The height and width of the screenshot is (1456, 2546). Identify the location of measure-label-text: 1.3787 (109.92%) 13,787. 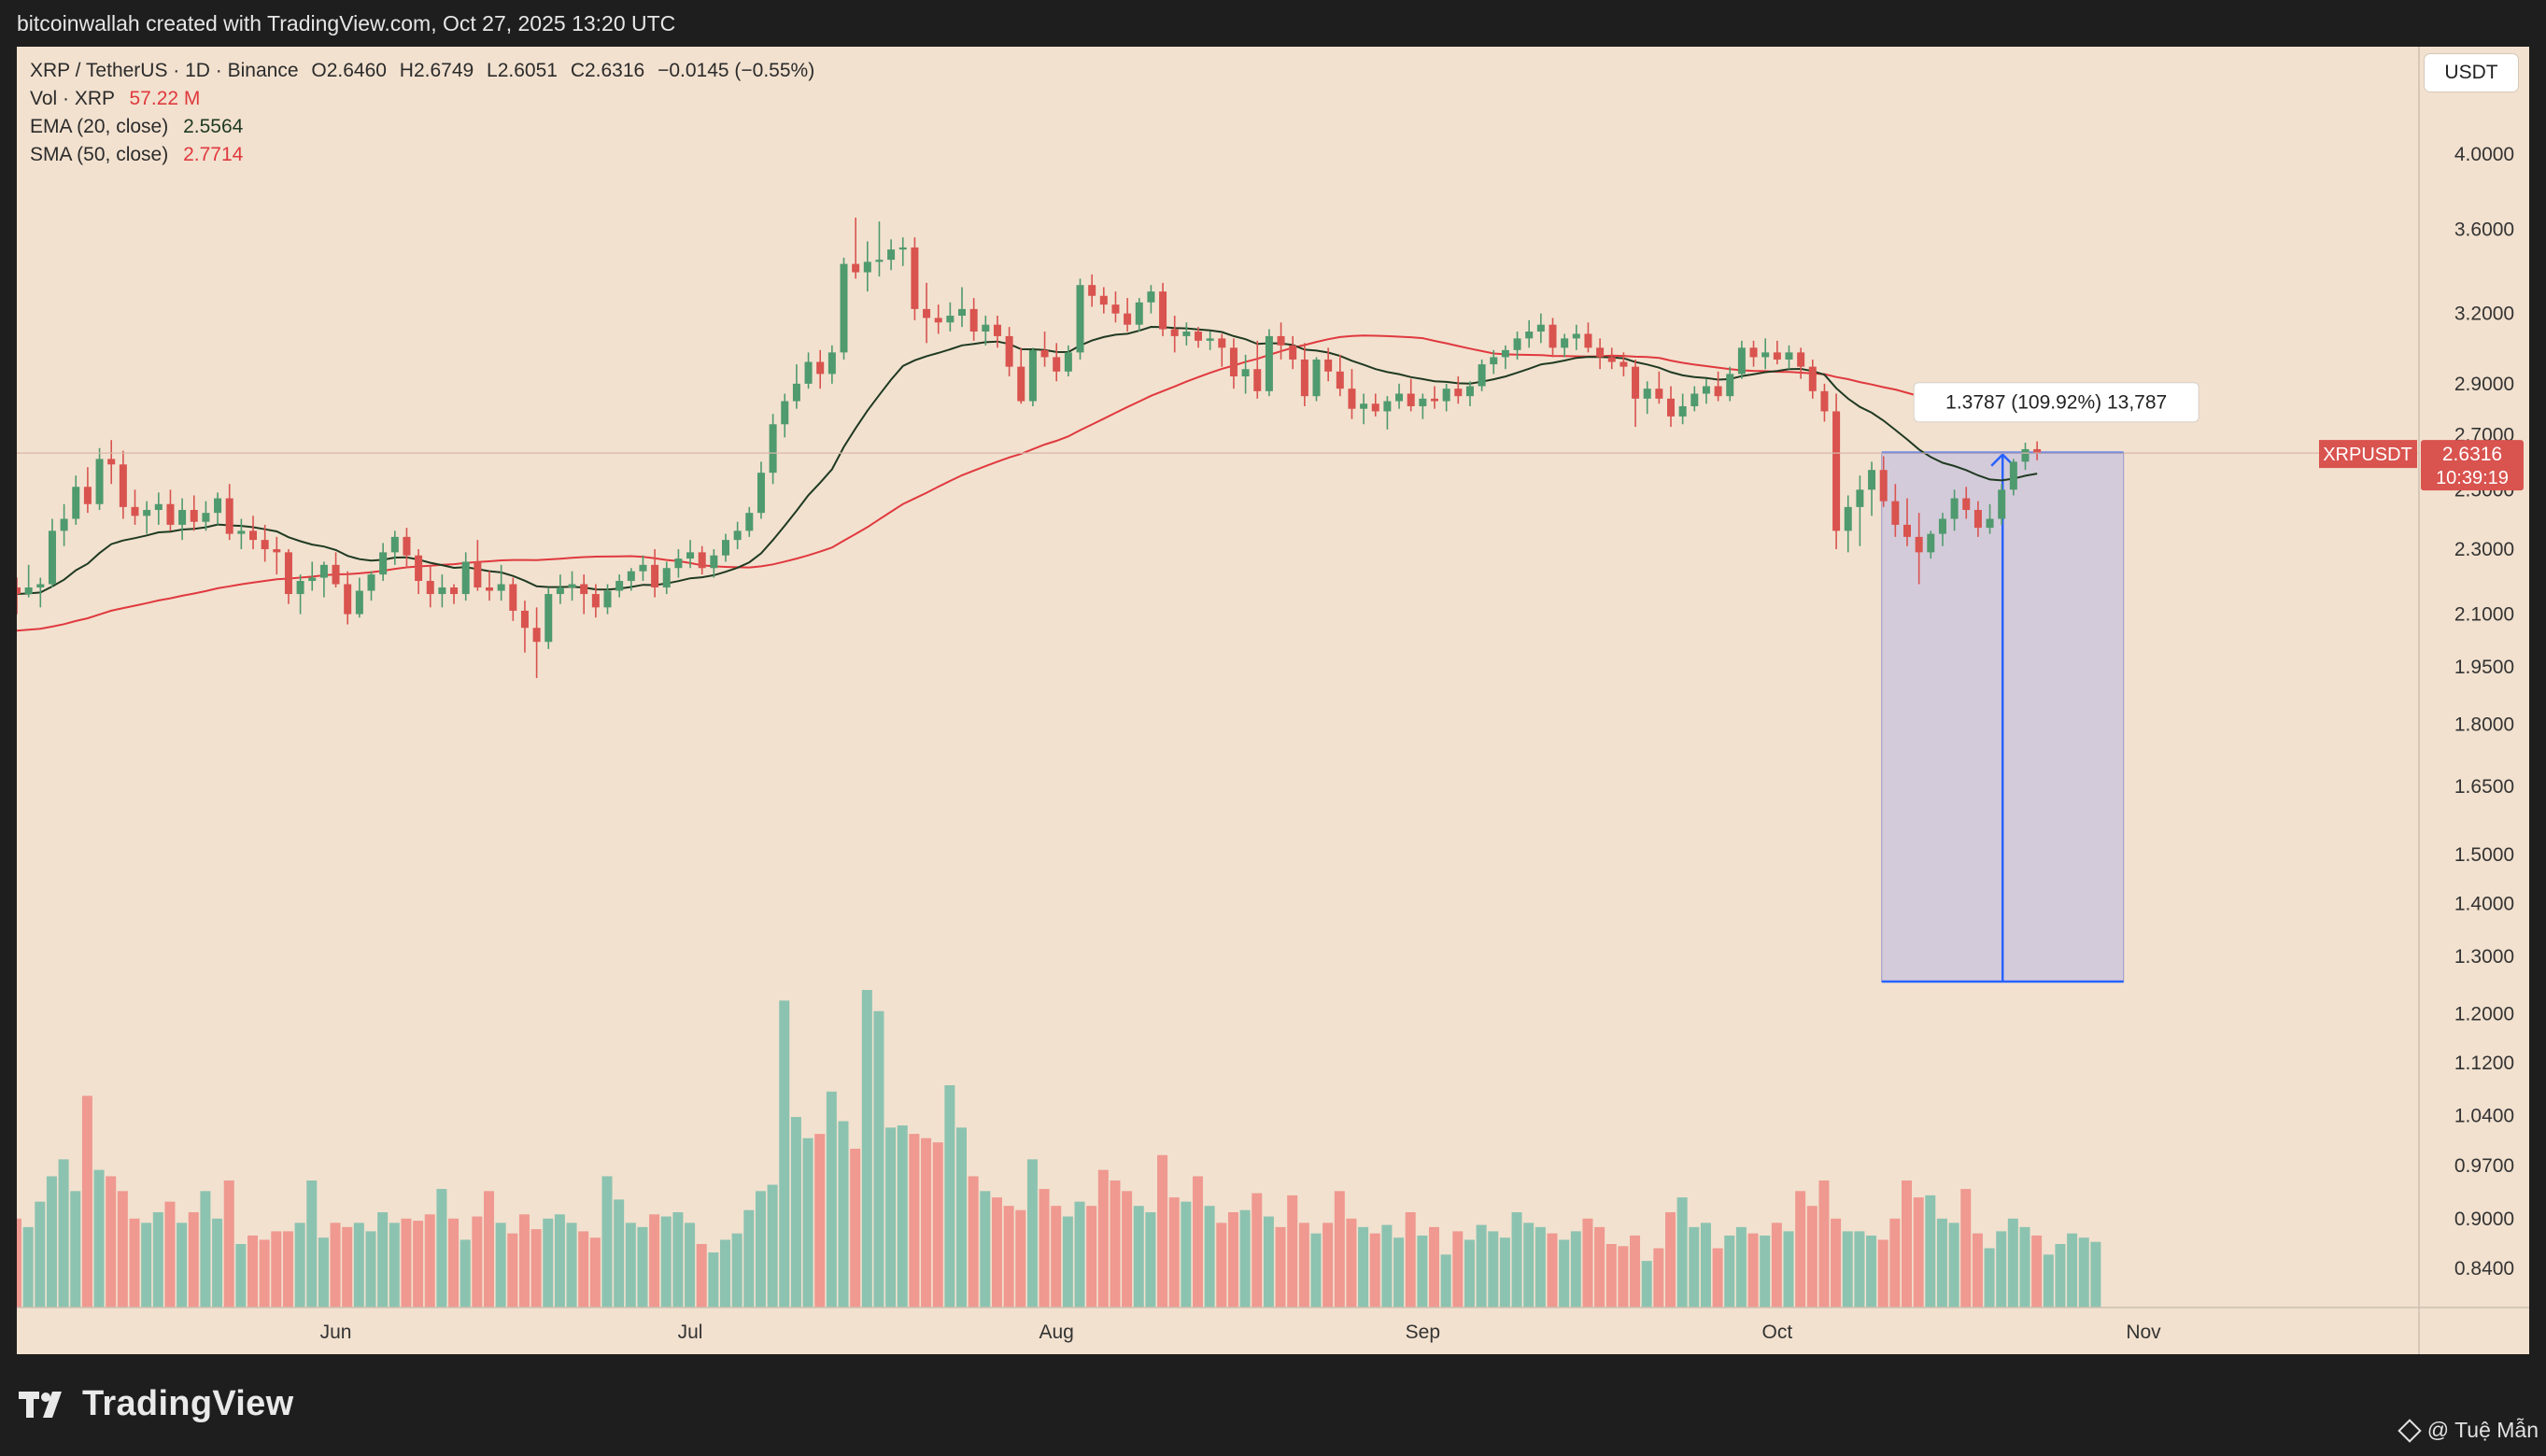
(2056, 403).